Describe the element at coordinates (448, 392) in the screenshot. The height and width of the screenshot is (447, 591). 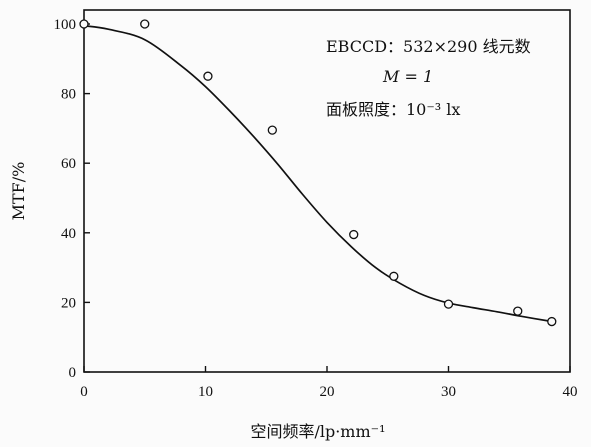
I see `x-tick-label-3: 30` at that location.